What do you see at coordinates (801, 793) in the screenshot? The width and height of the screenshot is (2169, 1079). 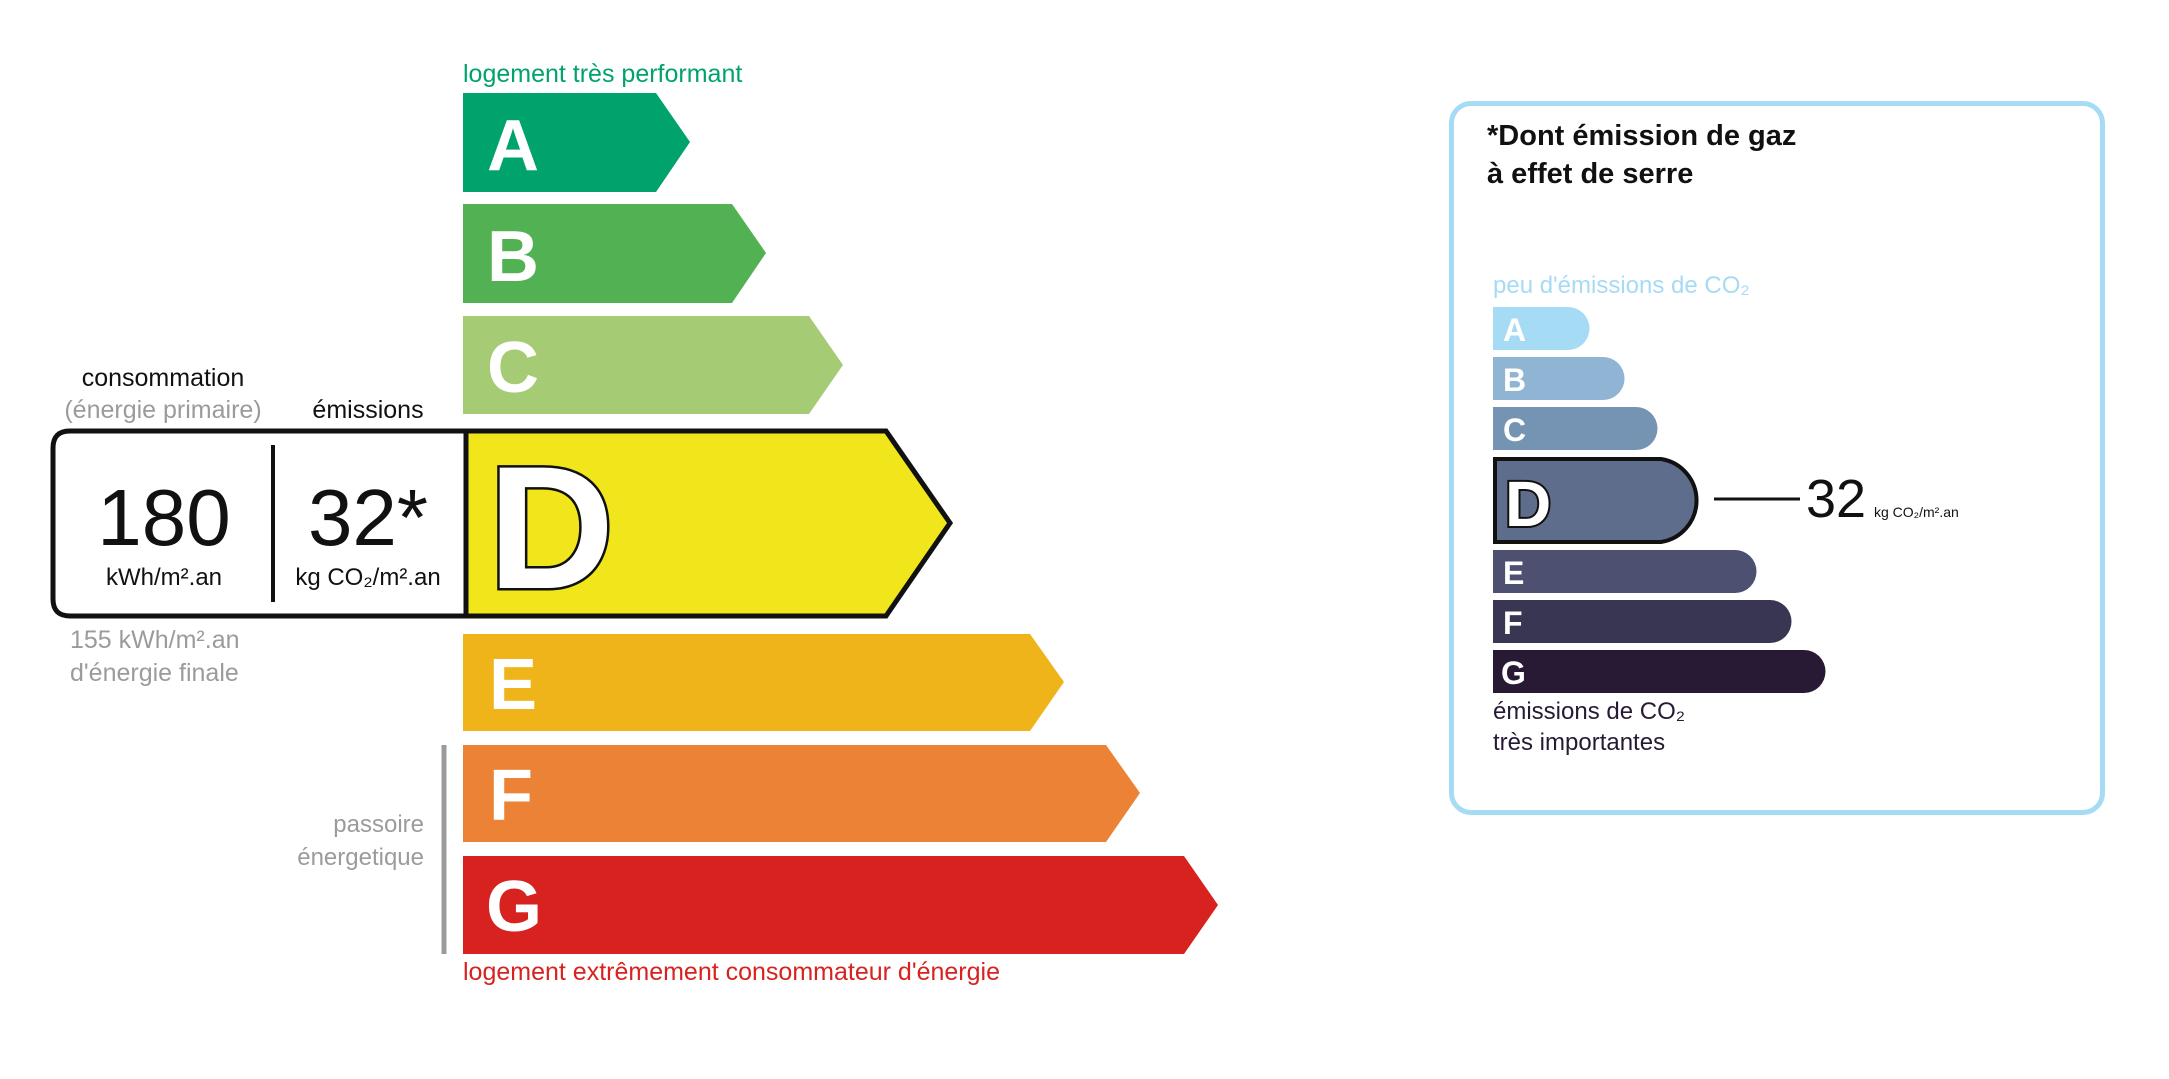 I see `energy-bar-f` at bounding box center [801, 793].